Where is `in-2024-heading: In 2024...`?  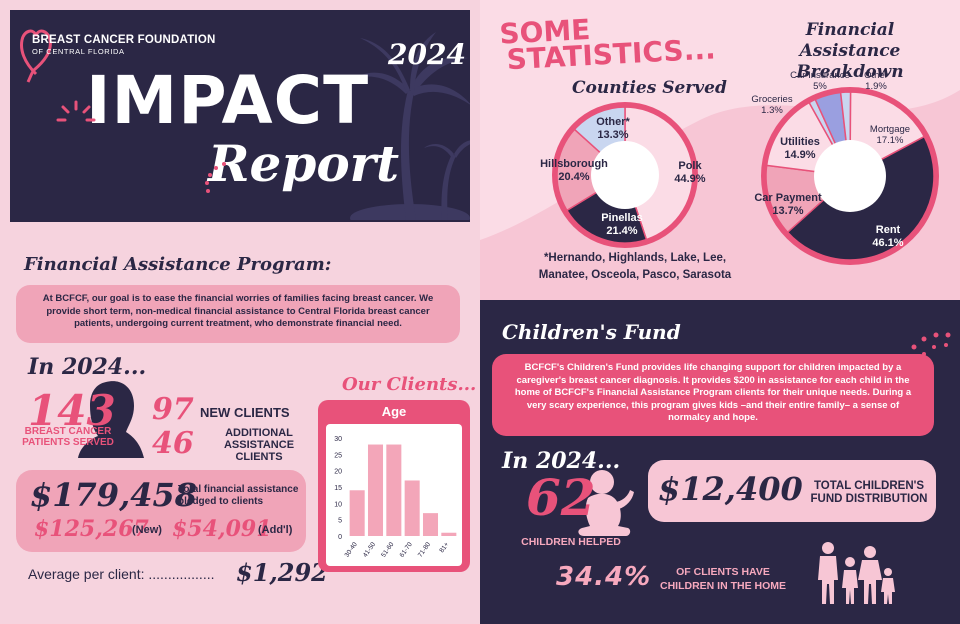 in-2024-heading: In 2024... is located at coordinates (87, 367).